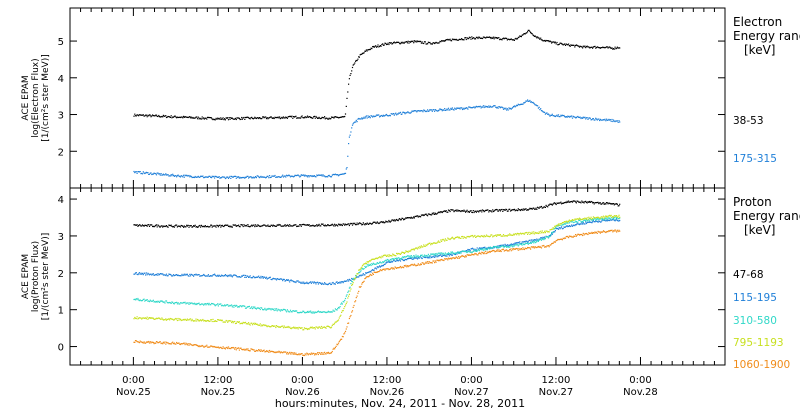 Image resolution: width=800 pixels, height=410 pixels. I want to click on x-tick-date: Nov.27, so click(556, 392).